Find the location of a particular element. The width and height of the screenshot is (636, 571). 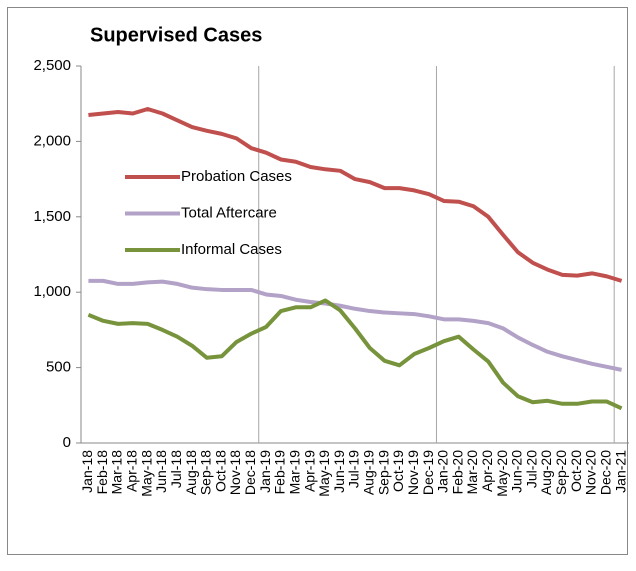

x-tick-label: Feb-18 is located at coordinates (102, 472).